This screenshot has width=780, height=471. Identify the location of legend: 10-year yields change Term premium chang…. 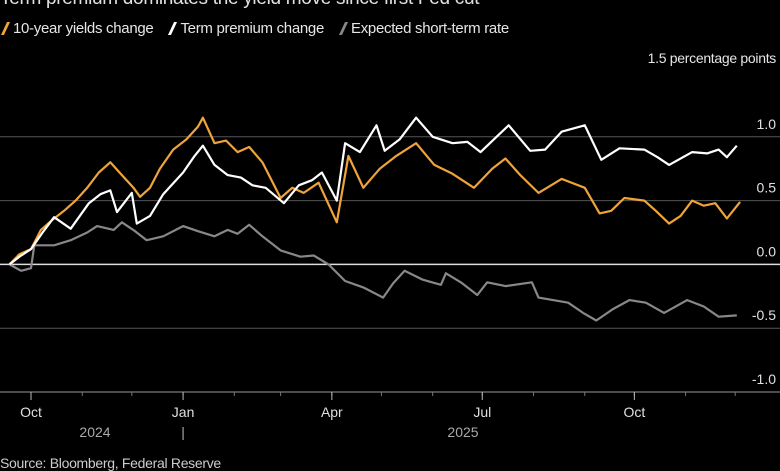
(254, 28).